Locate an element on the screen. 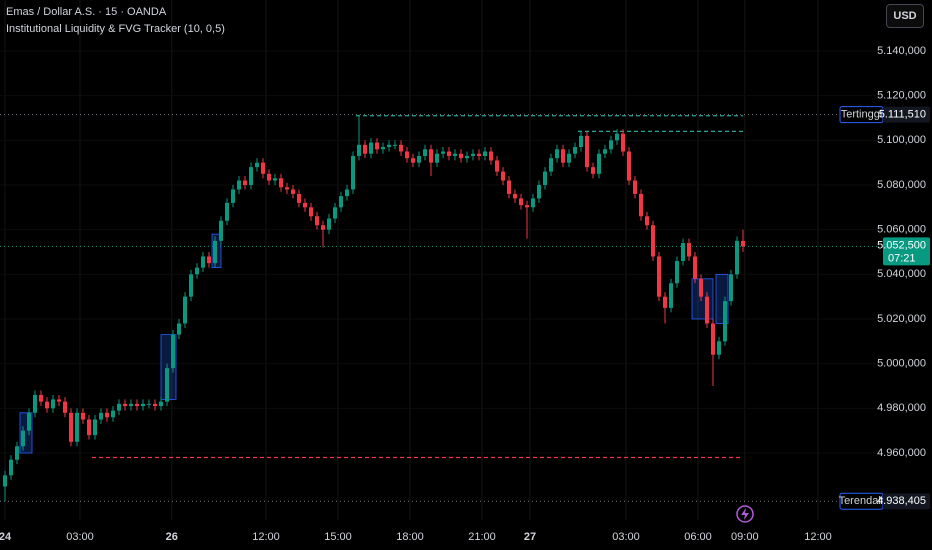 This screenshot has width=932, height=550. last-price-box is located at coordinates (906, 251).